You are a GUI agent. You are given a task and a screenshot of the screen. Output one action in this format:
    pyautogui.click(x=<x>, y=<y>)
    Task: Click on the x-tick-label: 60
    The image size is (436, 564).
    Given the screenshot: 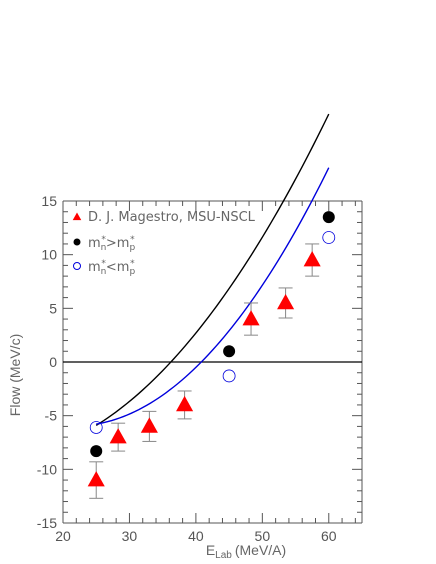 What is the action you would take?
    pyautogui.click(x=329, y=536)
    